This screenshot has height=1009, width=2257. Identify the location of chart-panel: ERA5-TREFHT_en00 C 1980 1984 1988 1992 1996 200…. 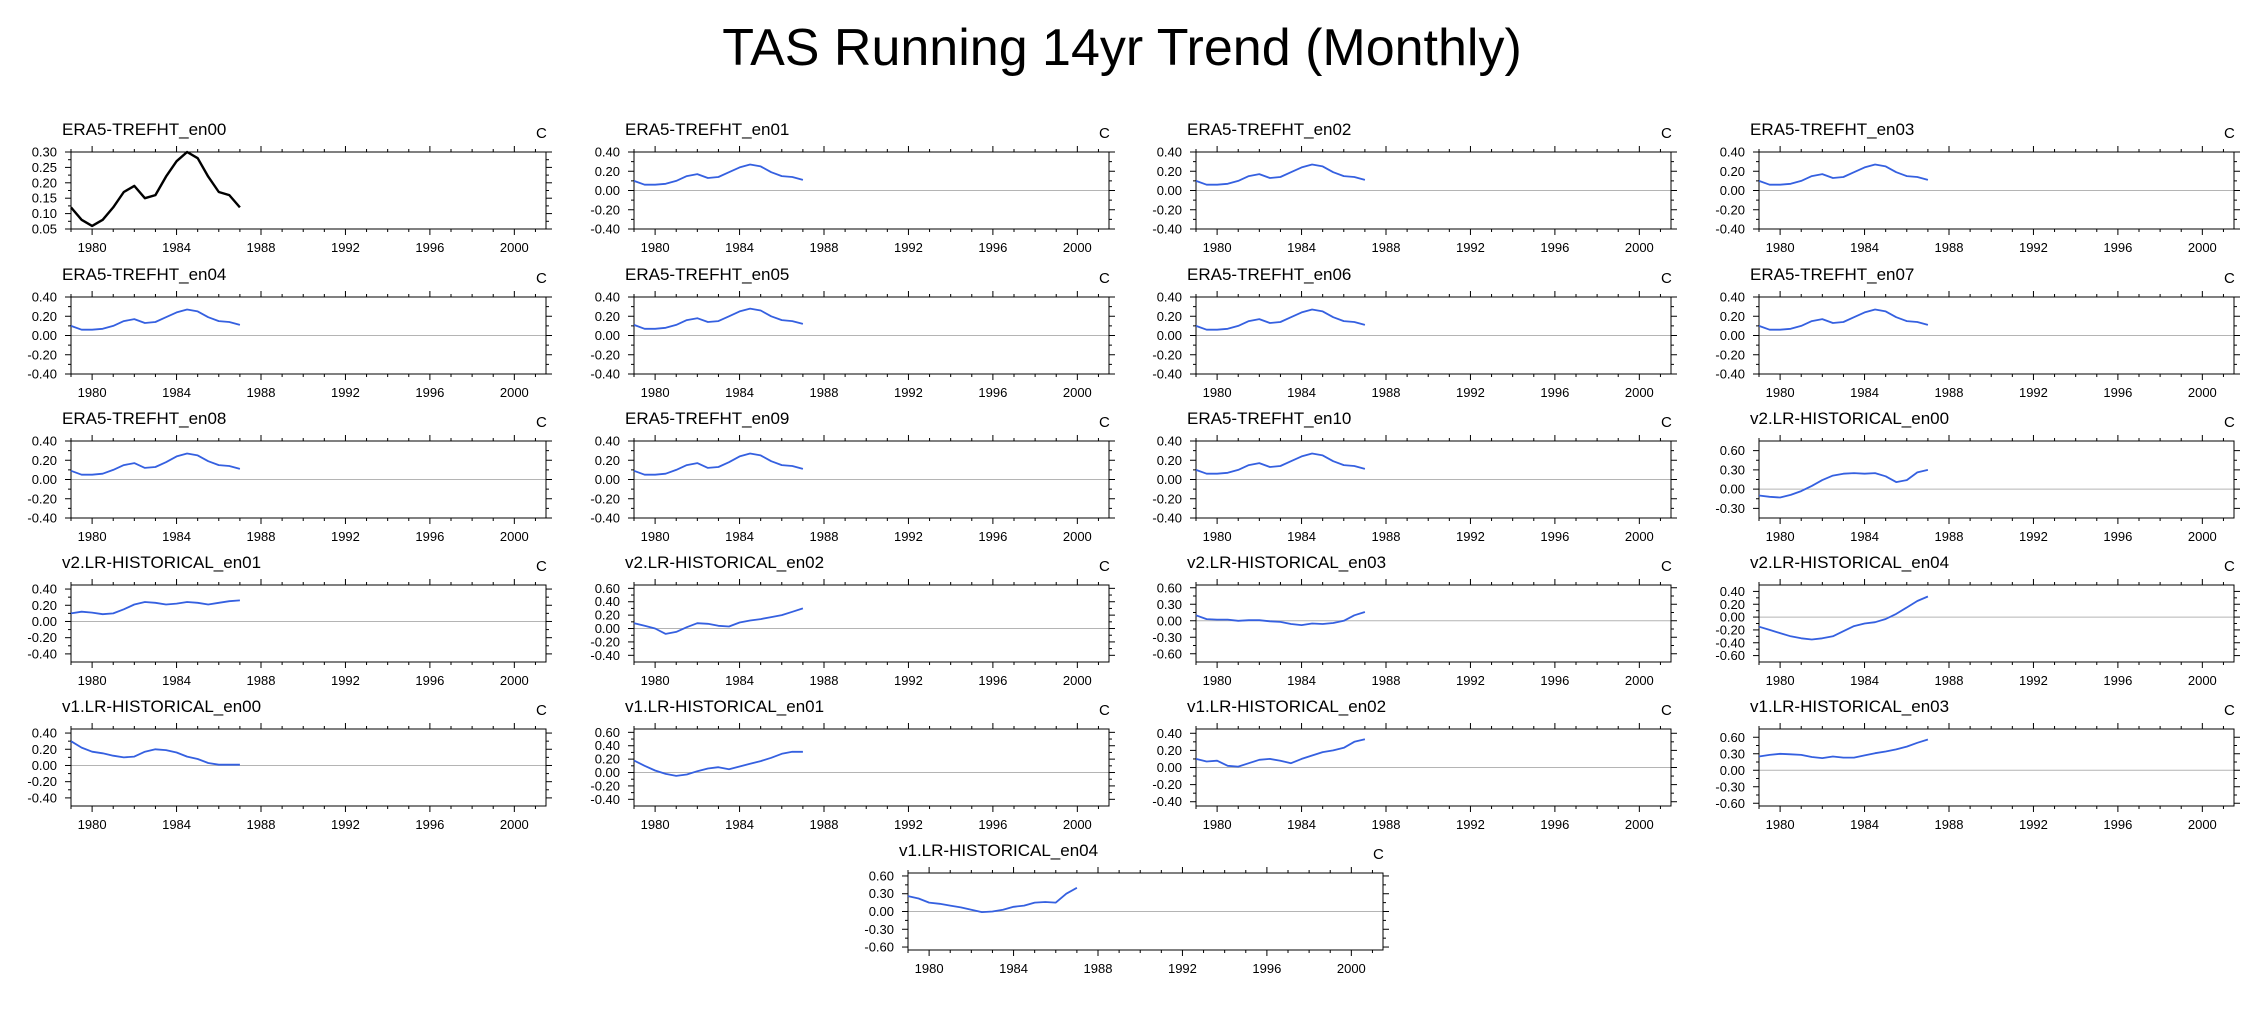
(292, 187).